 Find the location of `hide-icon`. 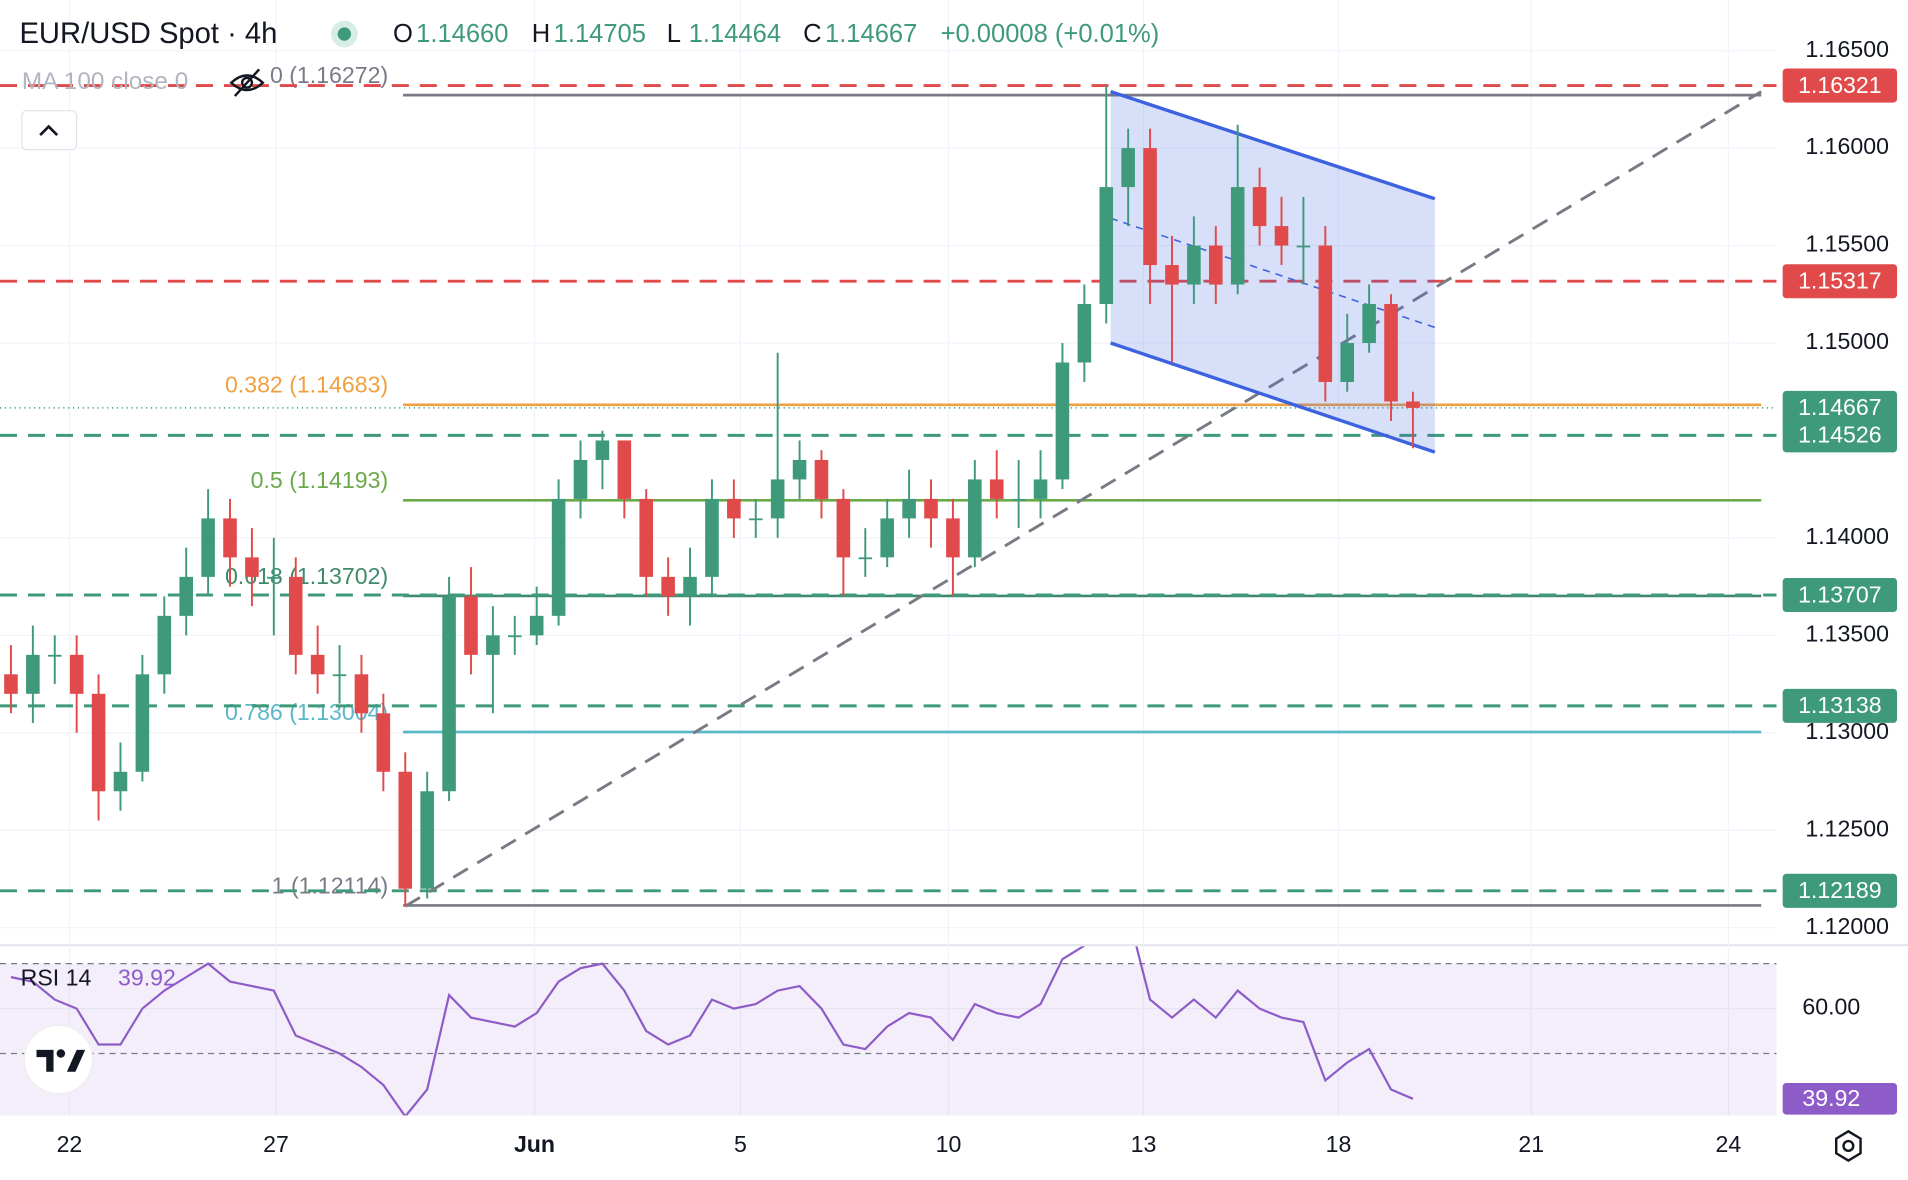

hide-icon is located at coordinates (247, 82).